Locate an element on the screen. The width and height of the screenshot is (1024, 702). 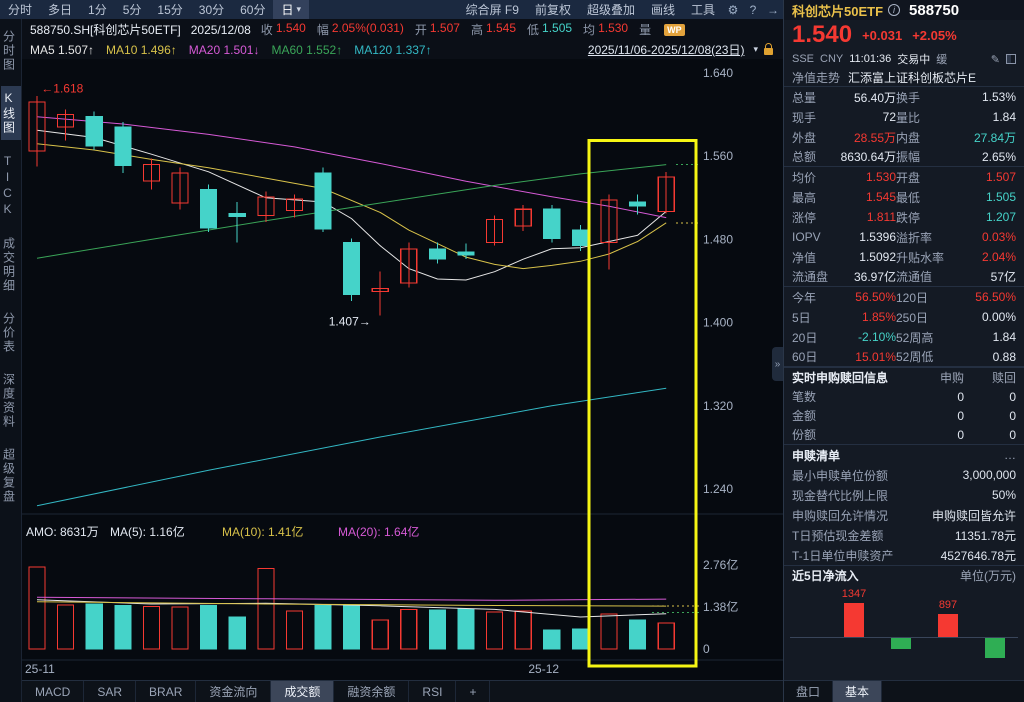
quote-field-label: 开 is located at coordinates (420, 30).